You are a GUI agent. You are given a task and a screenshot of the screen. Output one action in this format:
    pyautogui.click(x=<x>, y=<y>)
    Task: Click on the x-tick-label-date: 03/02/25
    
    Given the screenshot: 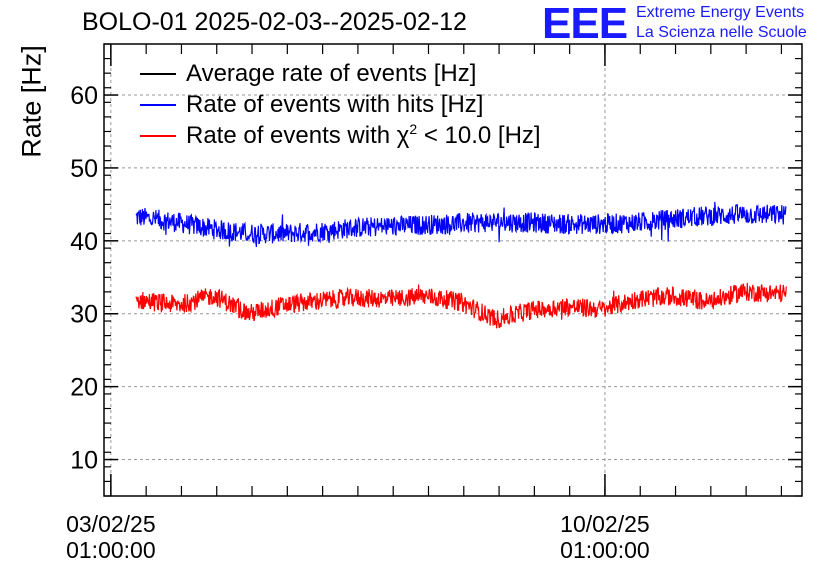 What is the action you would take?
    pyautogui.click(x=111, y=524)
    